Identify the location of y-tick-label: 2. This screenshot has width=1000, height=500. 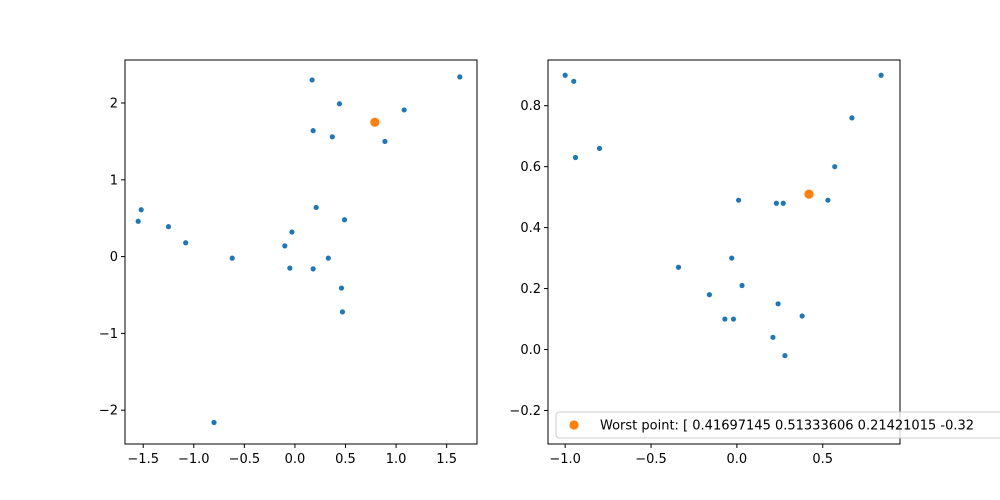
(114, 104).